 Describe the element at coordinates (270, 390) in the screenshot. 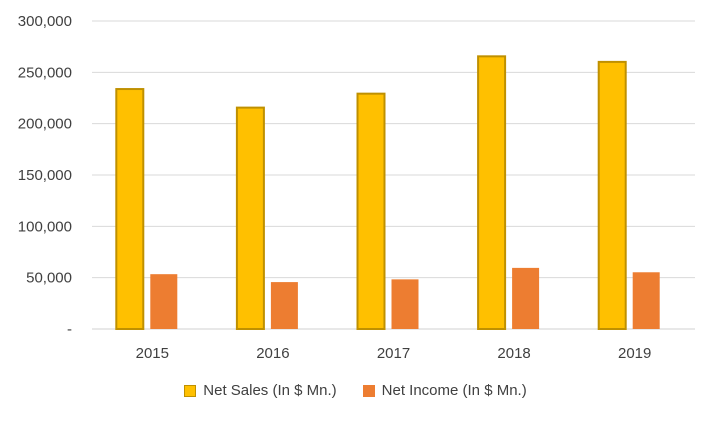

I see `legend-label-net-sales: Net Sales (In $ Mn.)` at that location.